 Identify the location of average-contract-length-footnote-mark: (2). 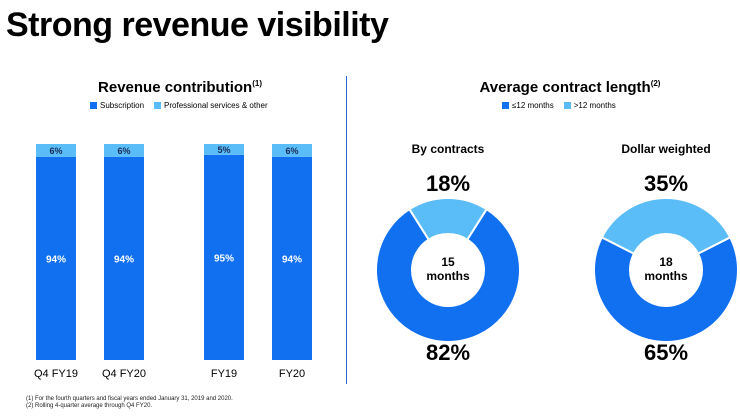
(655, 83).